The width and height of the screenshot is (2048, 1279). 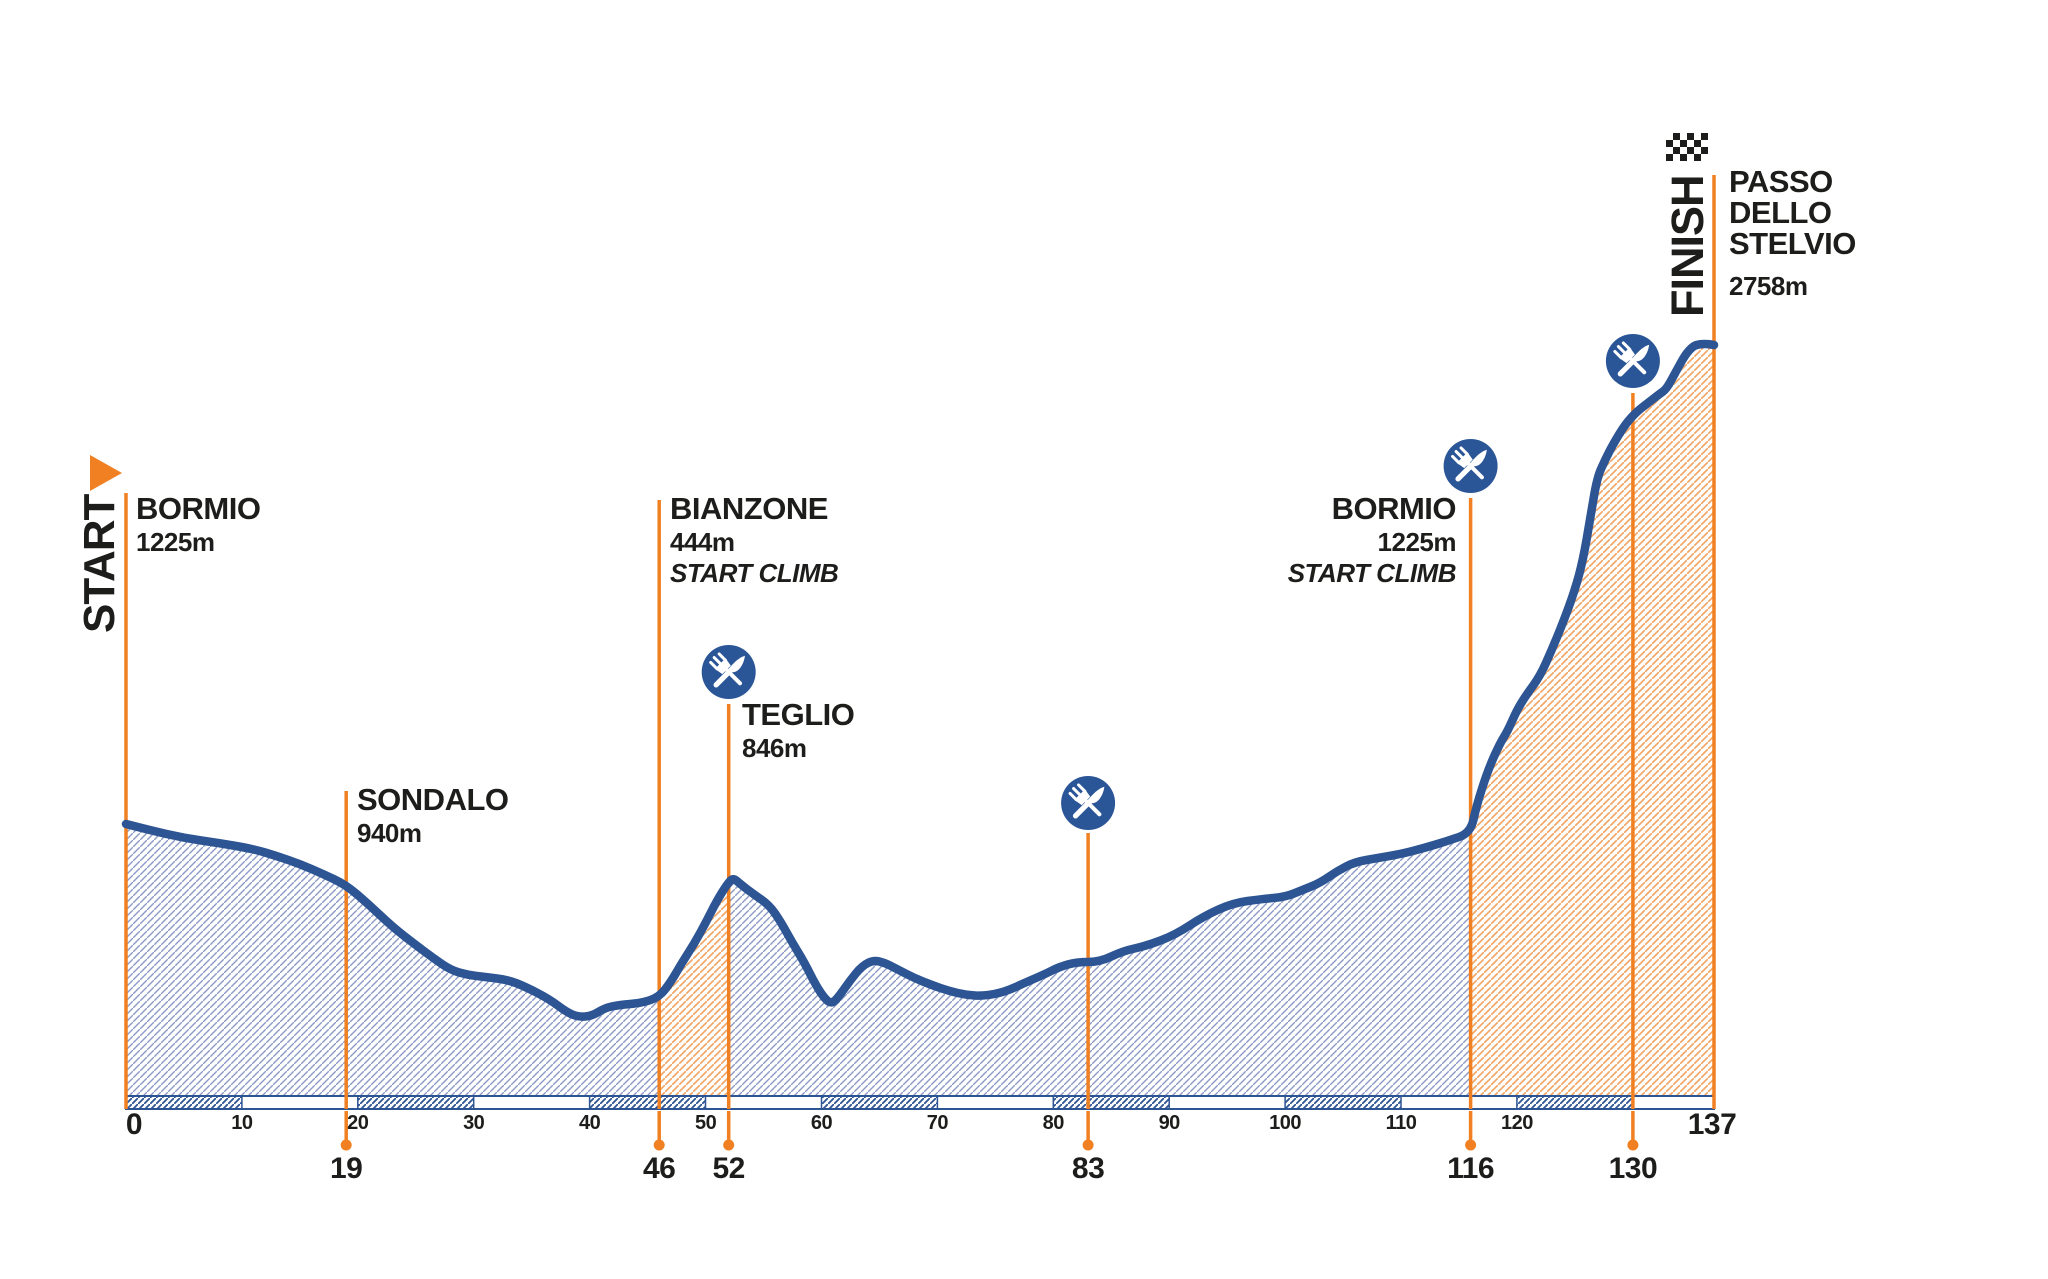 What do you see at coordinates (937, 1123) in the screenshot?
I see `x-tick-70: 70` at bounding box center [937, 1123].